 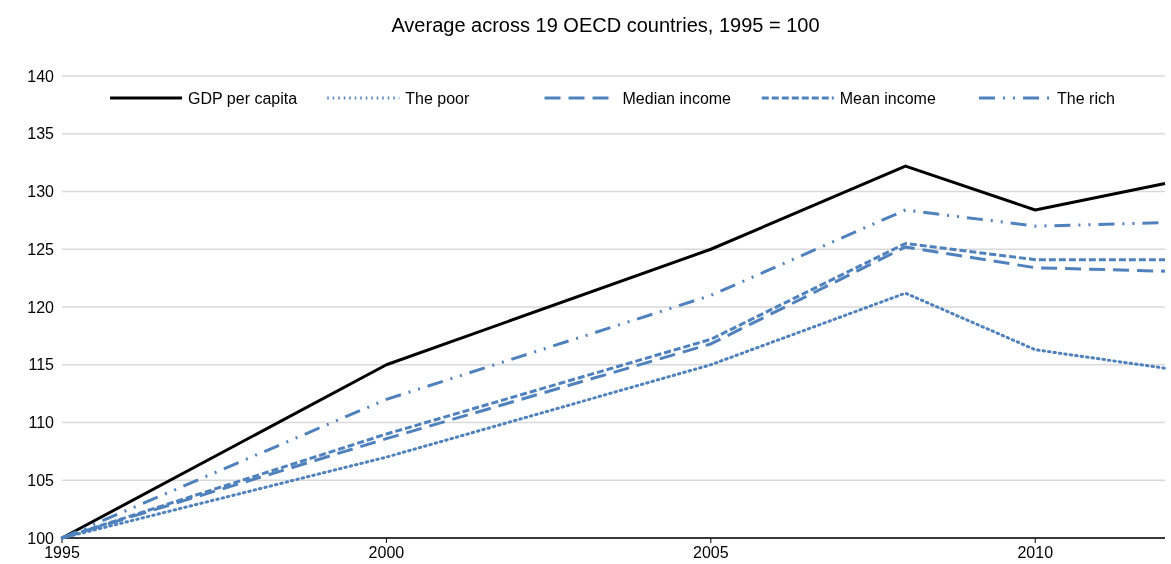 What do you see at coordinates (41, 192) in the screenshot?
I see `y-tick-label: 130` at bounding box center [41, 192].